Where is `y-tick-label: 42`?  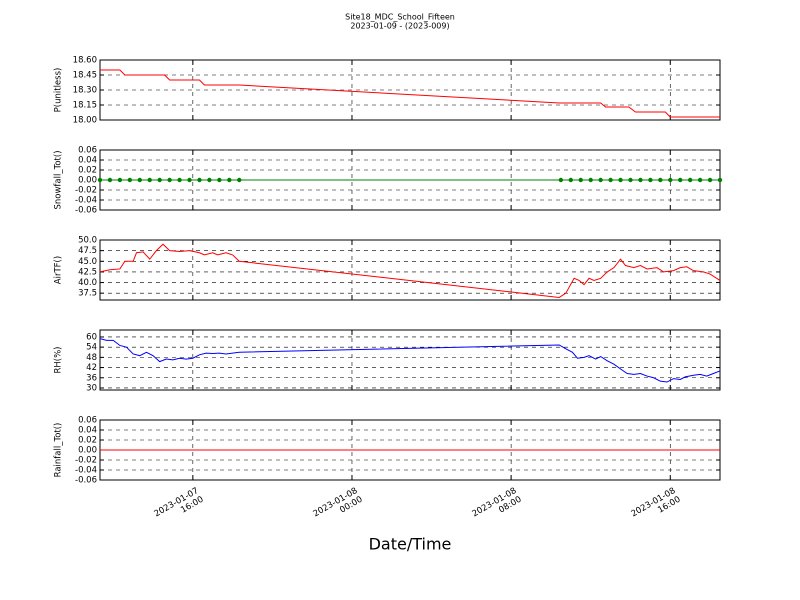 y-tick-label: 42 is located at coordinates (91, 368).